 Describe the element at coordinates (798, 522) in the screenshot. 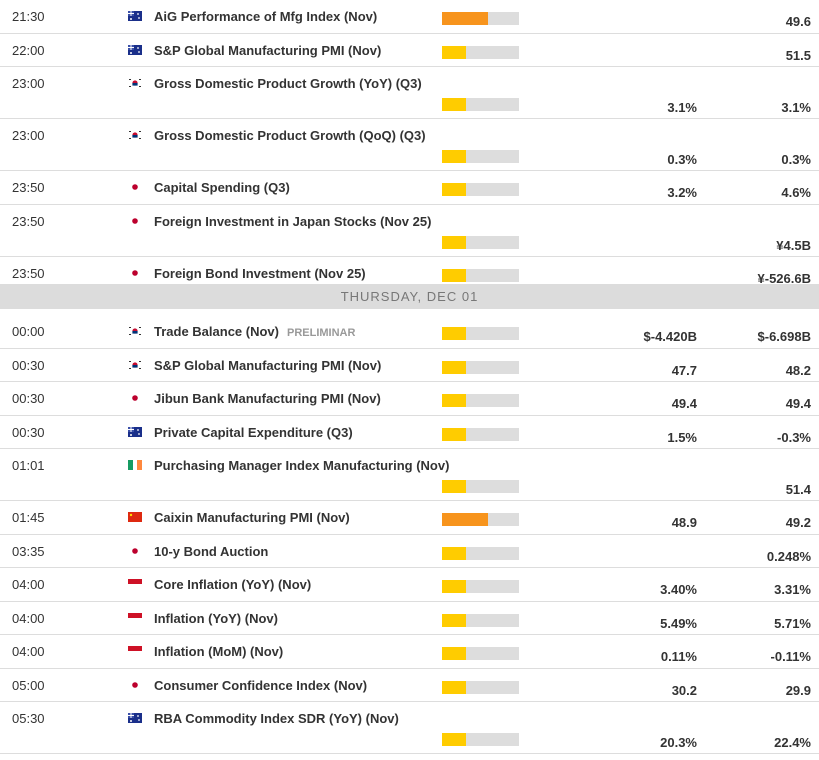

I see `previous-value: 49.2` at that location.